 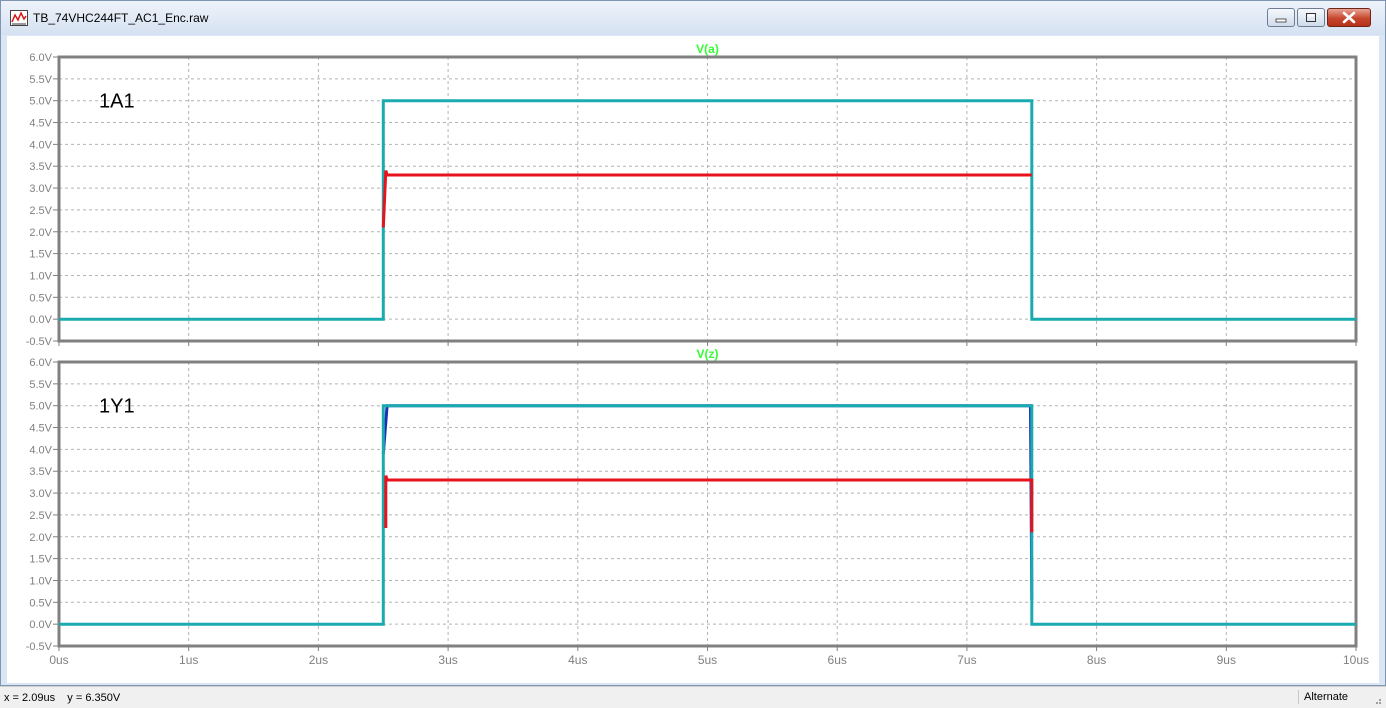 I want to click on resize-grip-icon, so click(x=1377, y=700).